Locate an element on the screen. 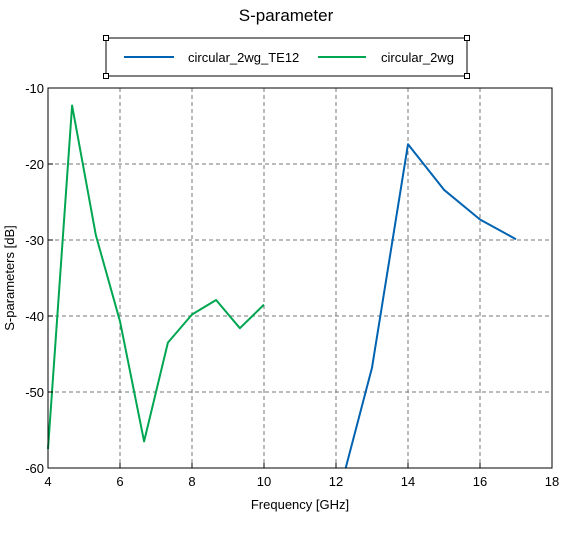 The width and height of the screenshot is (576, 539). x-tick-label: 4 is located at coordinates (47, 481).